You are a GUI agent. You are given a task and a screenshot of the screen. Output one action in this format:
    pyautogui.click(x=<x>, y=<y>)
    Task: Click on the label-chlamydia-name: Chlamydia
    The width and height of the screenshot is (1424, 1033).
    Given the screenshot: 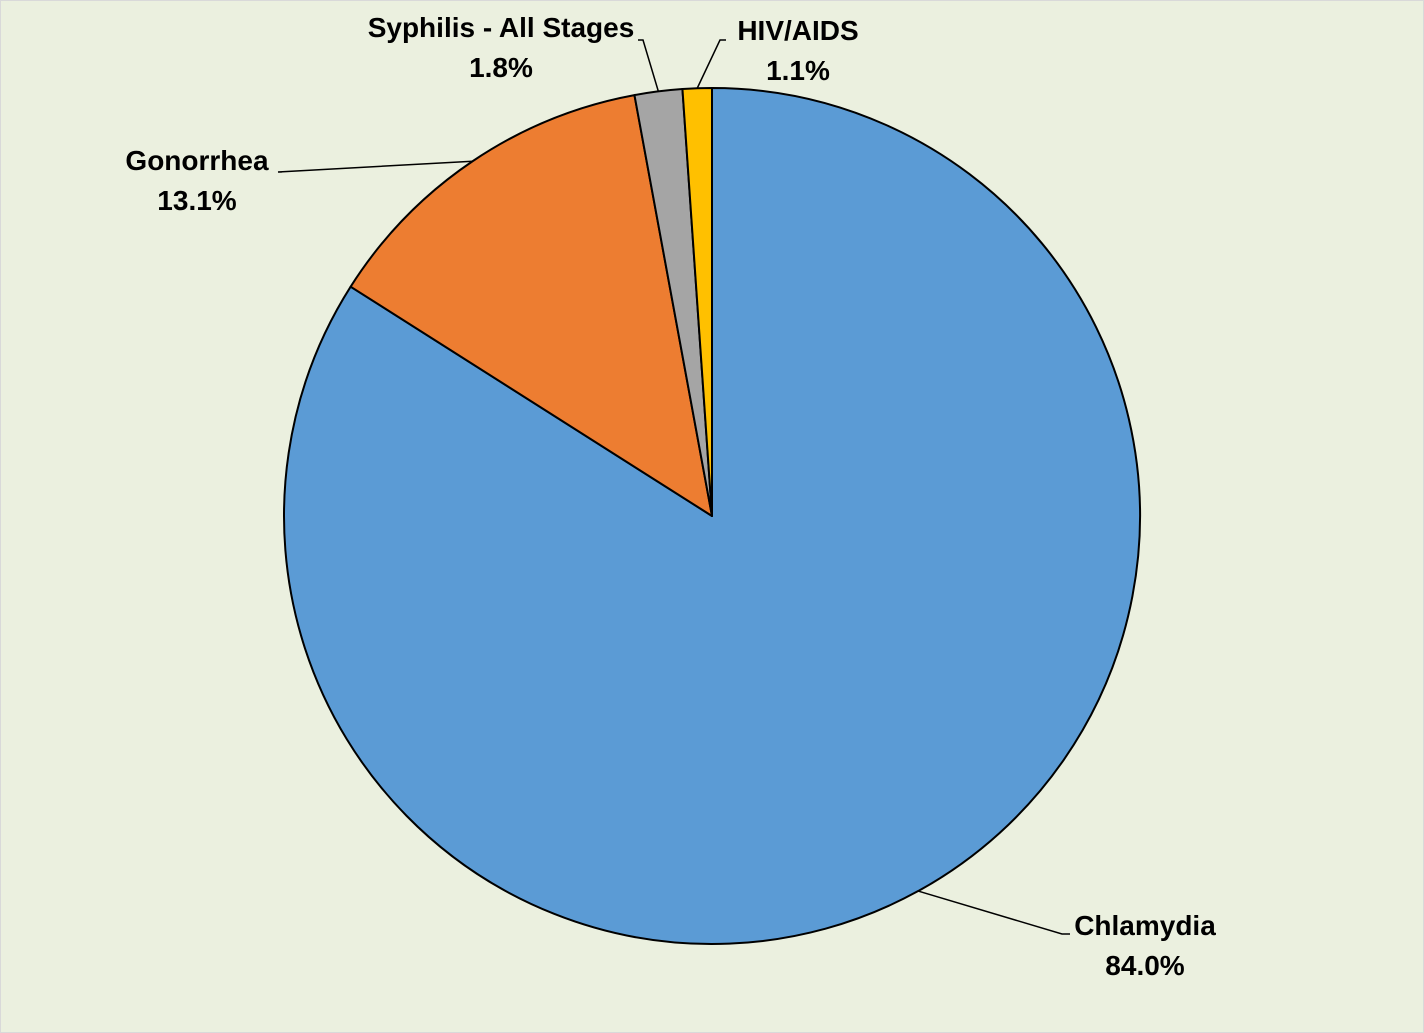 What is the action you would take?
    pyautogui.click(x=1145, y=925)
    